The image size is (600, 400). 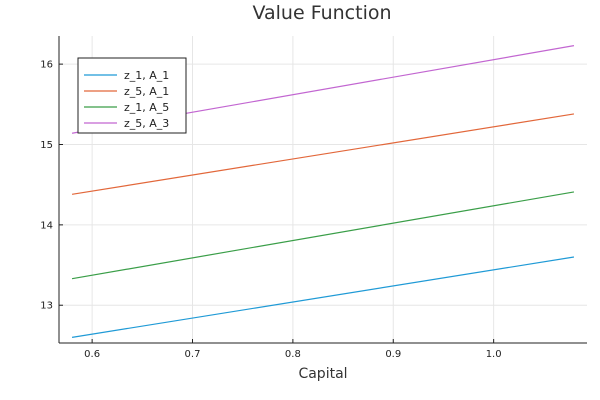 I want to click on chart-title: Value Function, so click(x=321, y=13).